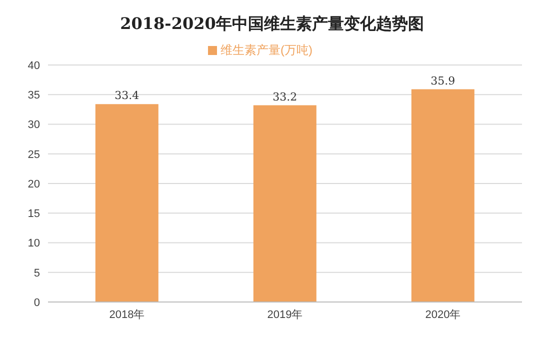 The width and height of the screenshot is (544, 343). I want to click on y-tick-label: 35, so click(34, 96).